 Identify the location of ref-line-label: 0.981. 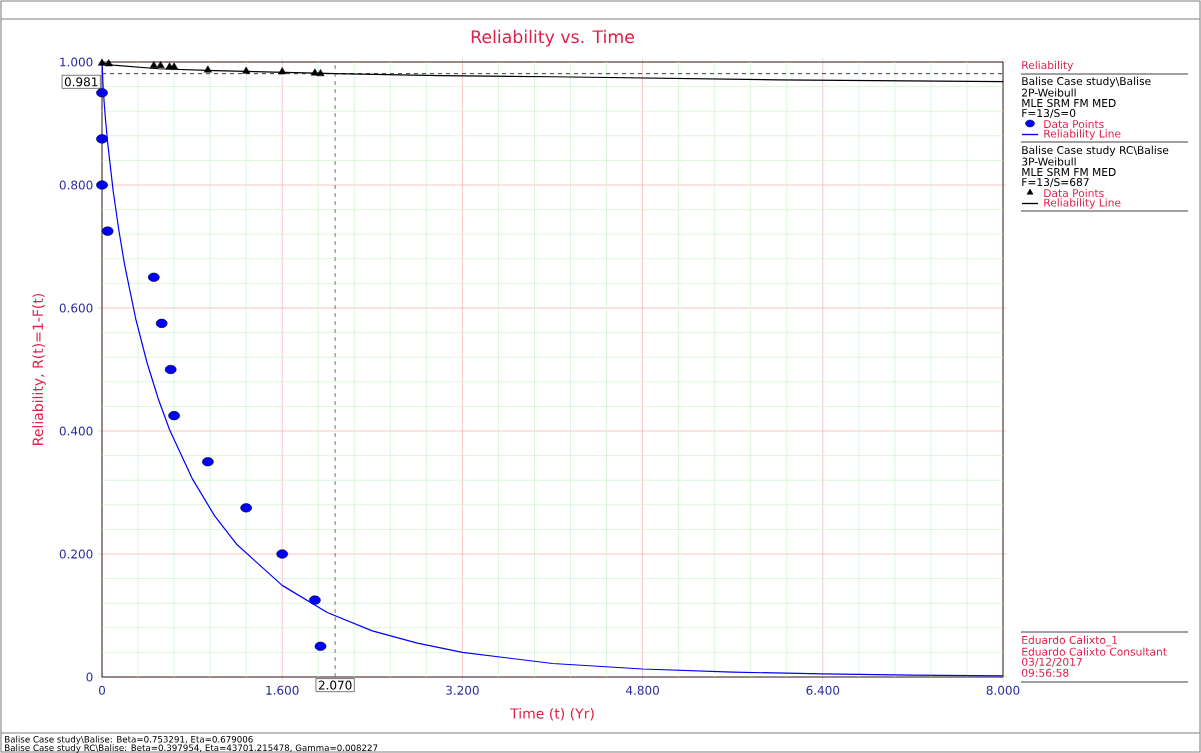
(81, 82).